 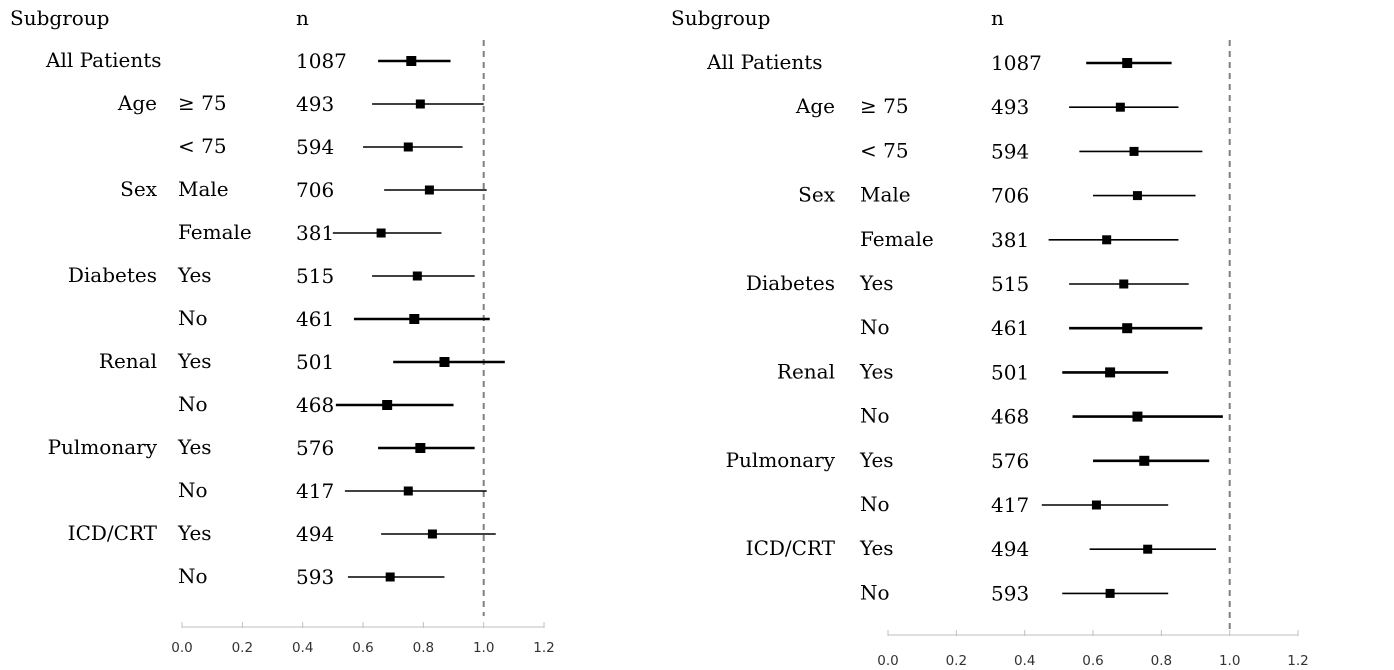 I want to click on x-tick-label: 0.8, so click(x=1161, y=661).